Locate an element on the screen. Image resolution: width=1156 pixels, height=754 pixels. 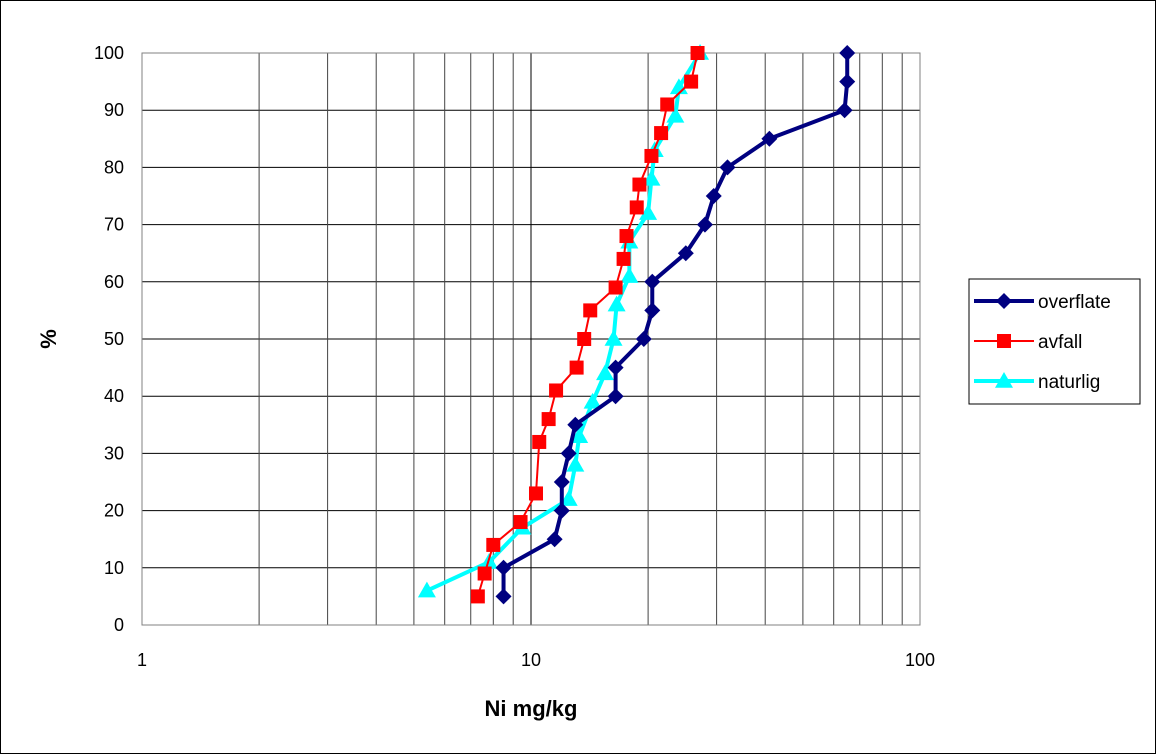
y-tick-label: 40 is located at coordinates (114, 396).